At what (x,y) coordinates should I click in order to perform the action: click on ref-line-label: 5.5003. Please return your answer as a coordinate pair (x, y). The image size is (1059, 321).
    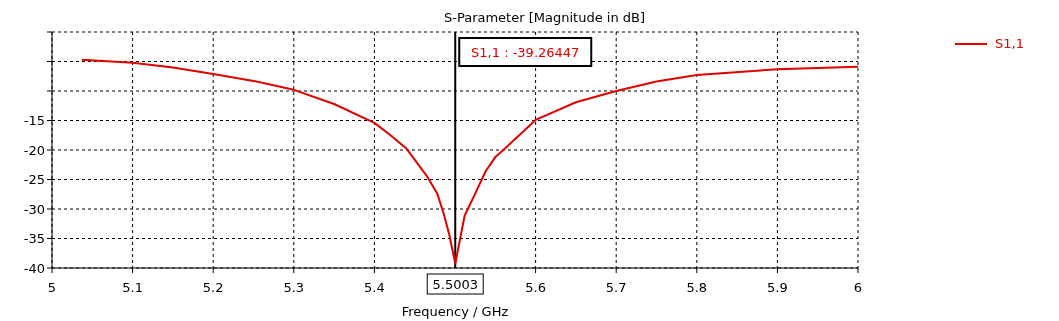
    Looking at the image, I should click on (455, 284).